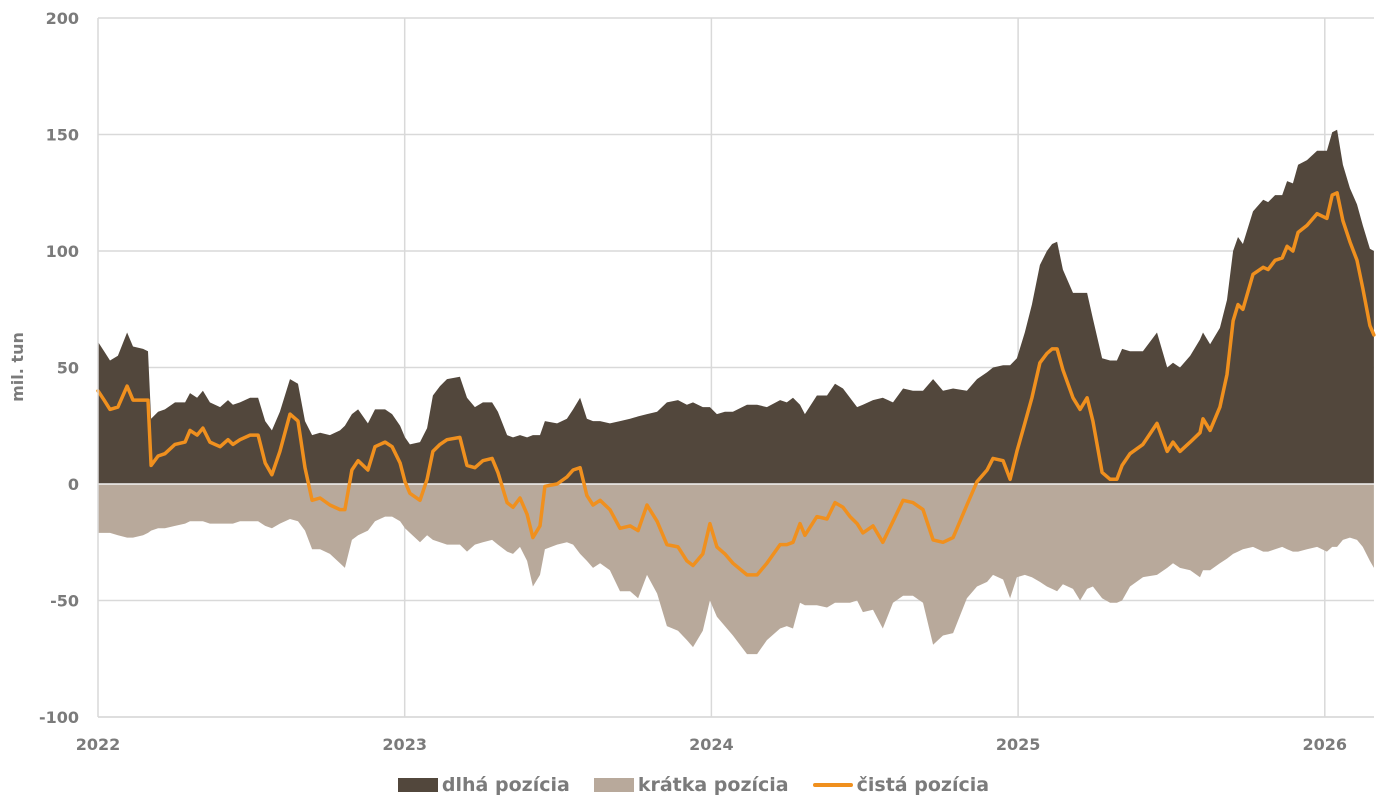 The width and height of the screenshot is (1387, 807). What do you see at coordinates (17, 367) in the screenshot?
I see `y-axis-label: mil. tun` at bounding box center [17, 367].